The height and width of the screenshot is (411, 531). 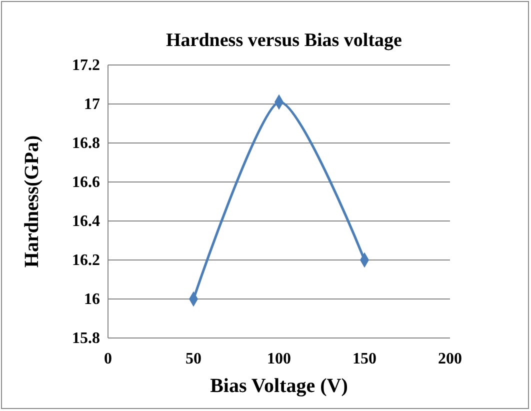 What do you see at coordinates (450, 359) in the screenshot?
I see `x-tick-label: 200` at bounding box center [450, 359].